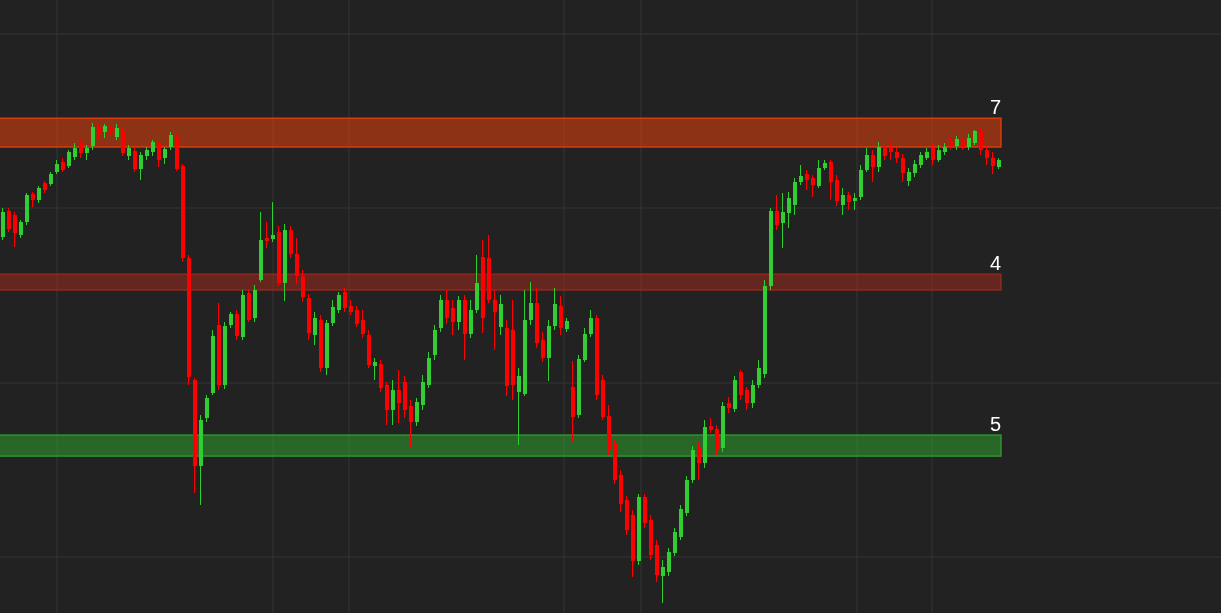 The width and height of the screenshot is (1221, 613). I want to click on band-label: 7, so click(995, 107).